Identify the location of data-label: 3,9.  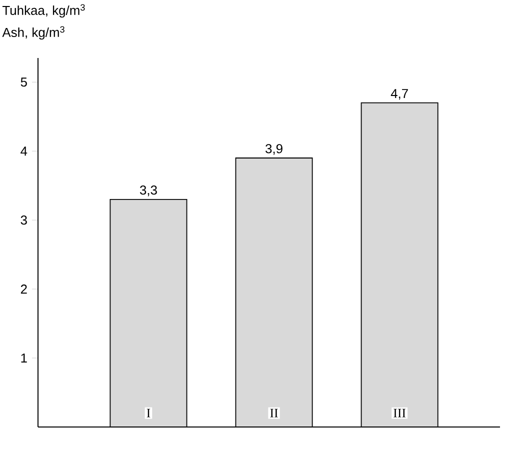
(274, 149).